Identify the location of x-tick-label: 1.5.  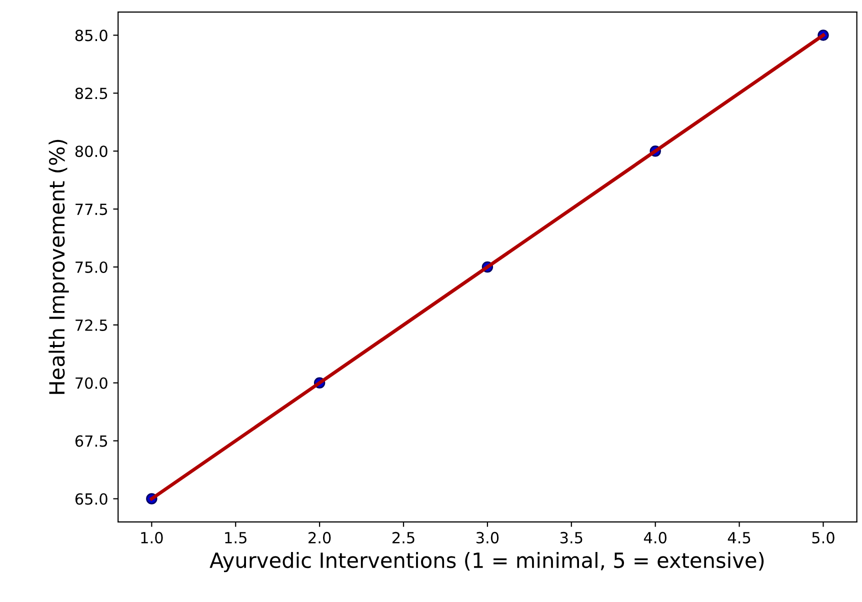
(235, 538).